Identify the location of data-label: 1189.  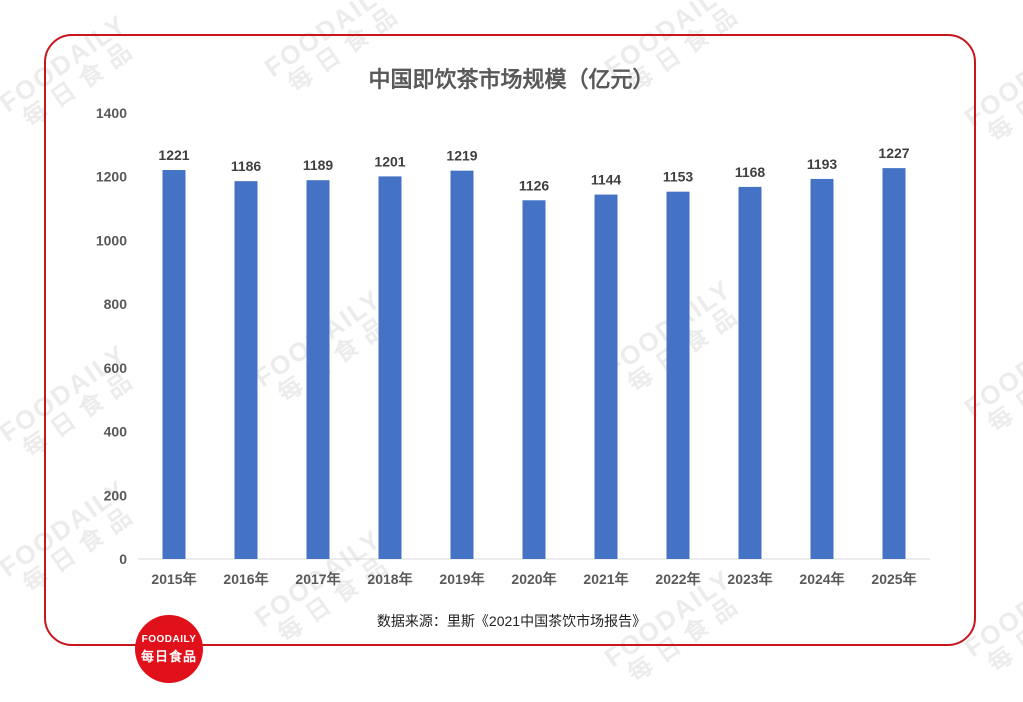
(318, 165).